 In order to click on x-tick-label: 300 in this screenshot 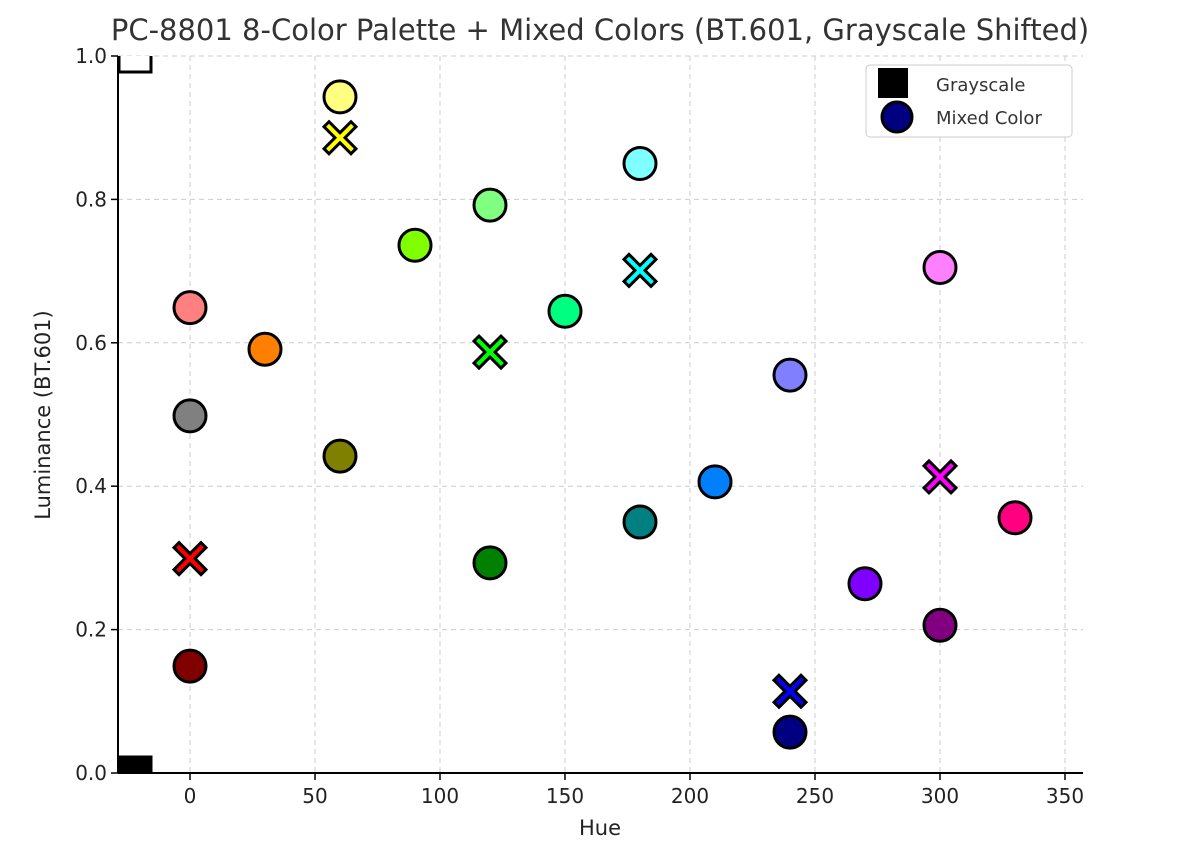, I will do `click(940, 796)`.